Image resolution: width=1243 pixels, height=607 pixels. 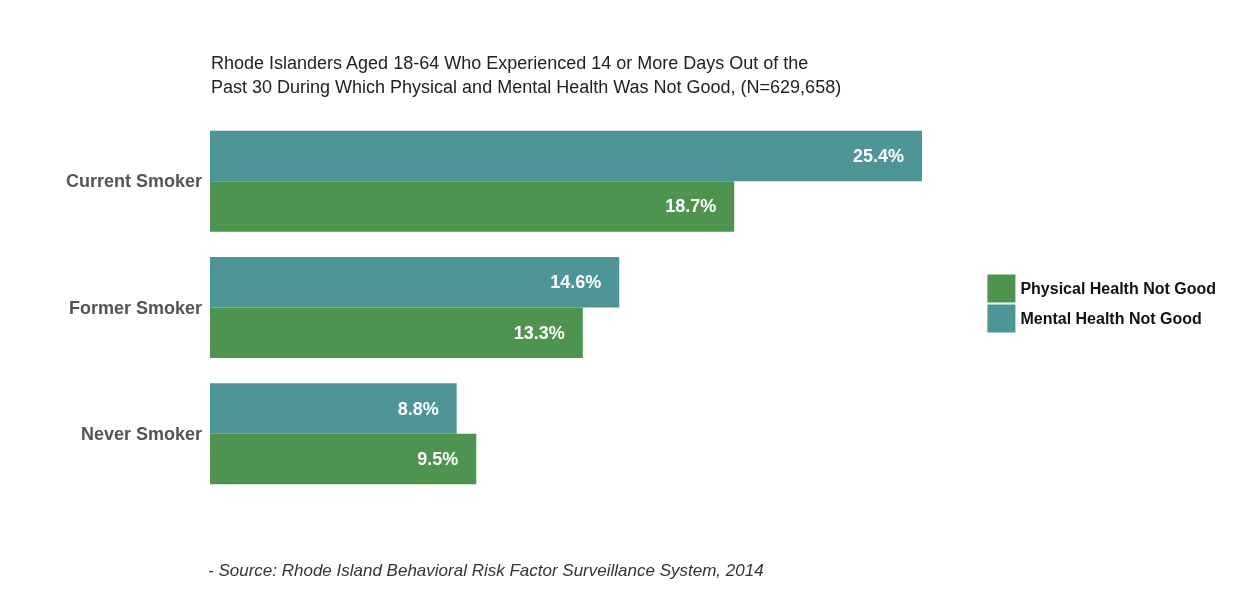 I want to click on data-label: 13.3%, so click(x=539, y=332).